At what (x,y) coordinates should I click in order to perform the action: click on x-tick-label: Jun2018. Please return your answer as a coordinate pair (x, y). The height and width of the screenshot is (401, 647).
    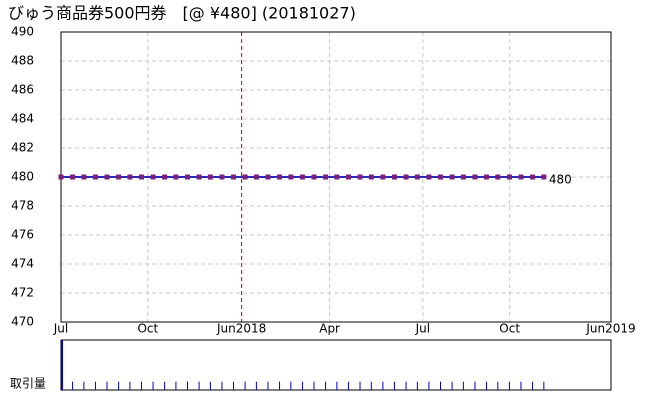
    Looking at the image, I should click on (241, 329).